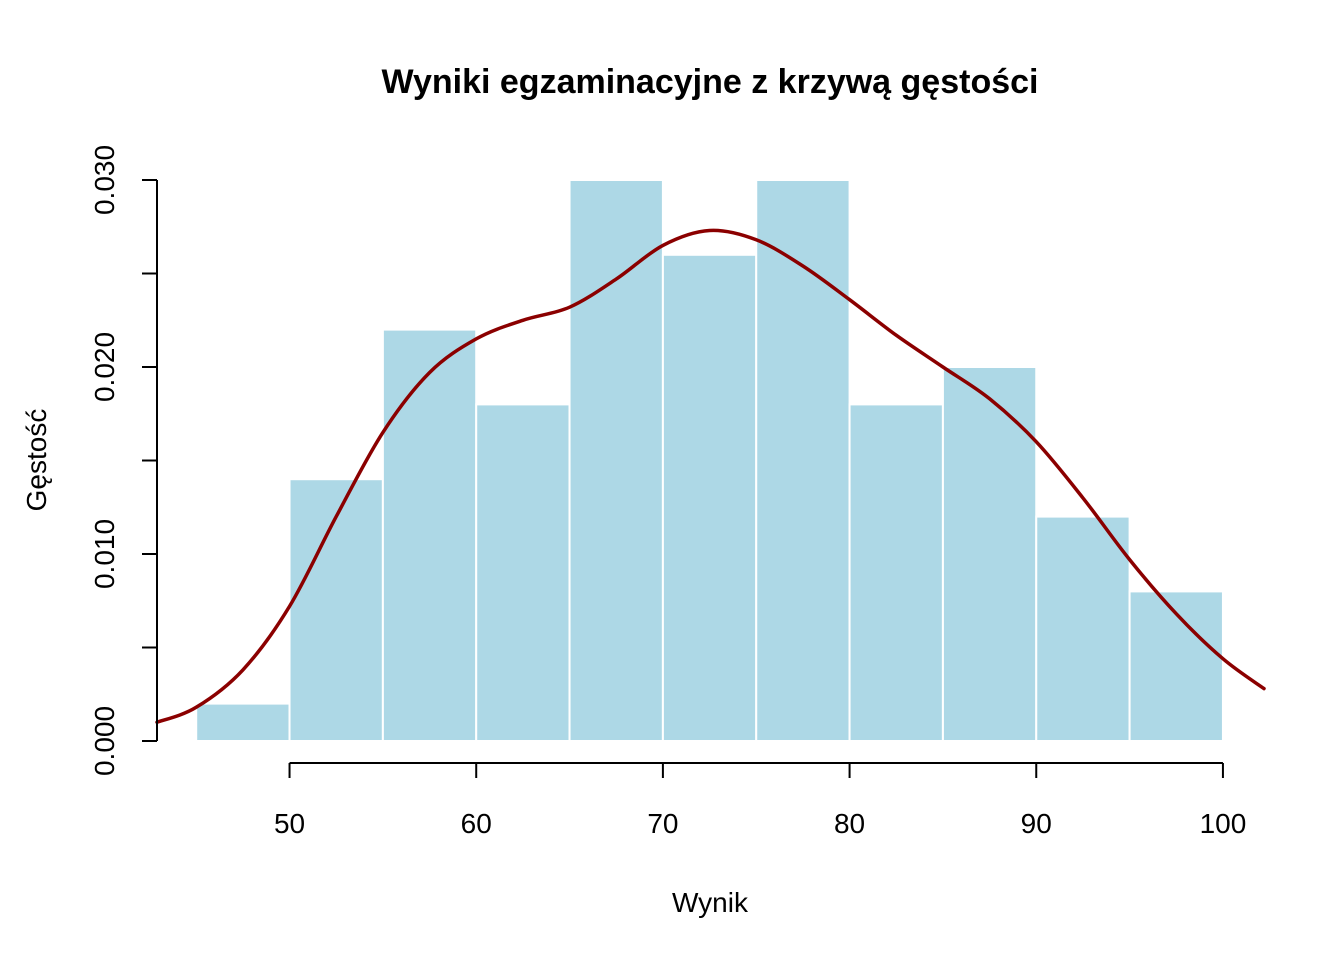 The image size is (1344, 960). Describe the element at coordinates (104, 554) in the screenshot. I see `y-tick-label-2: 0.010` at that location.